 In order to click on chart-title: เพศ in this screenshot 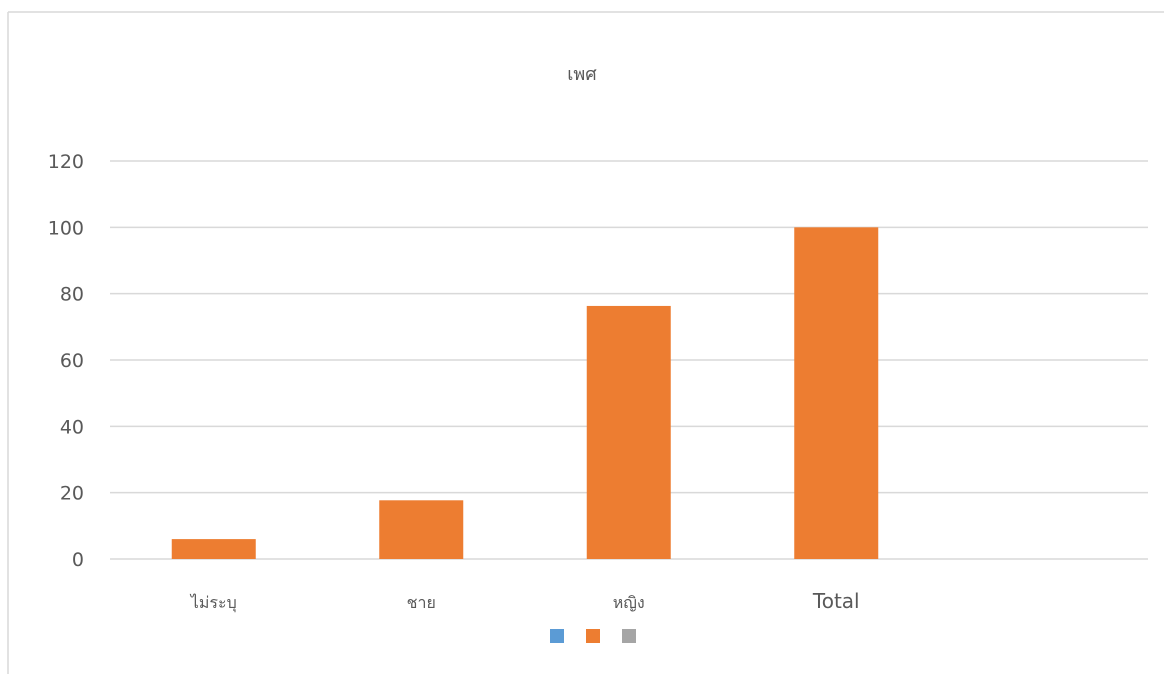, I will do `click(582, 74)`.